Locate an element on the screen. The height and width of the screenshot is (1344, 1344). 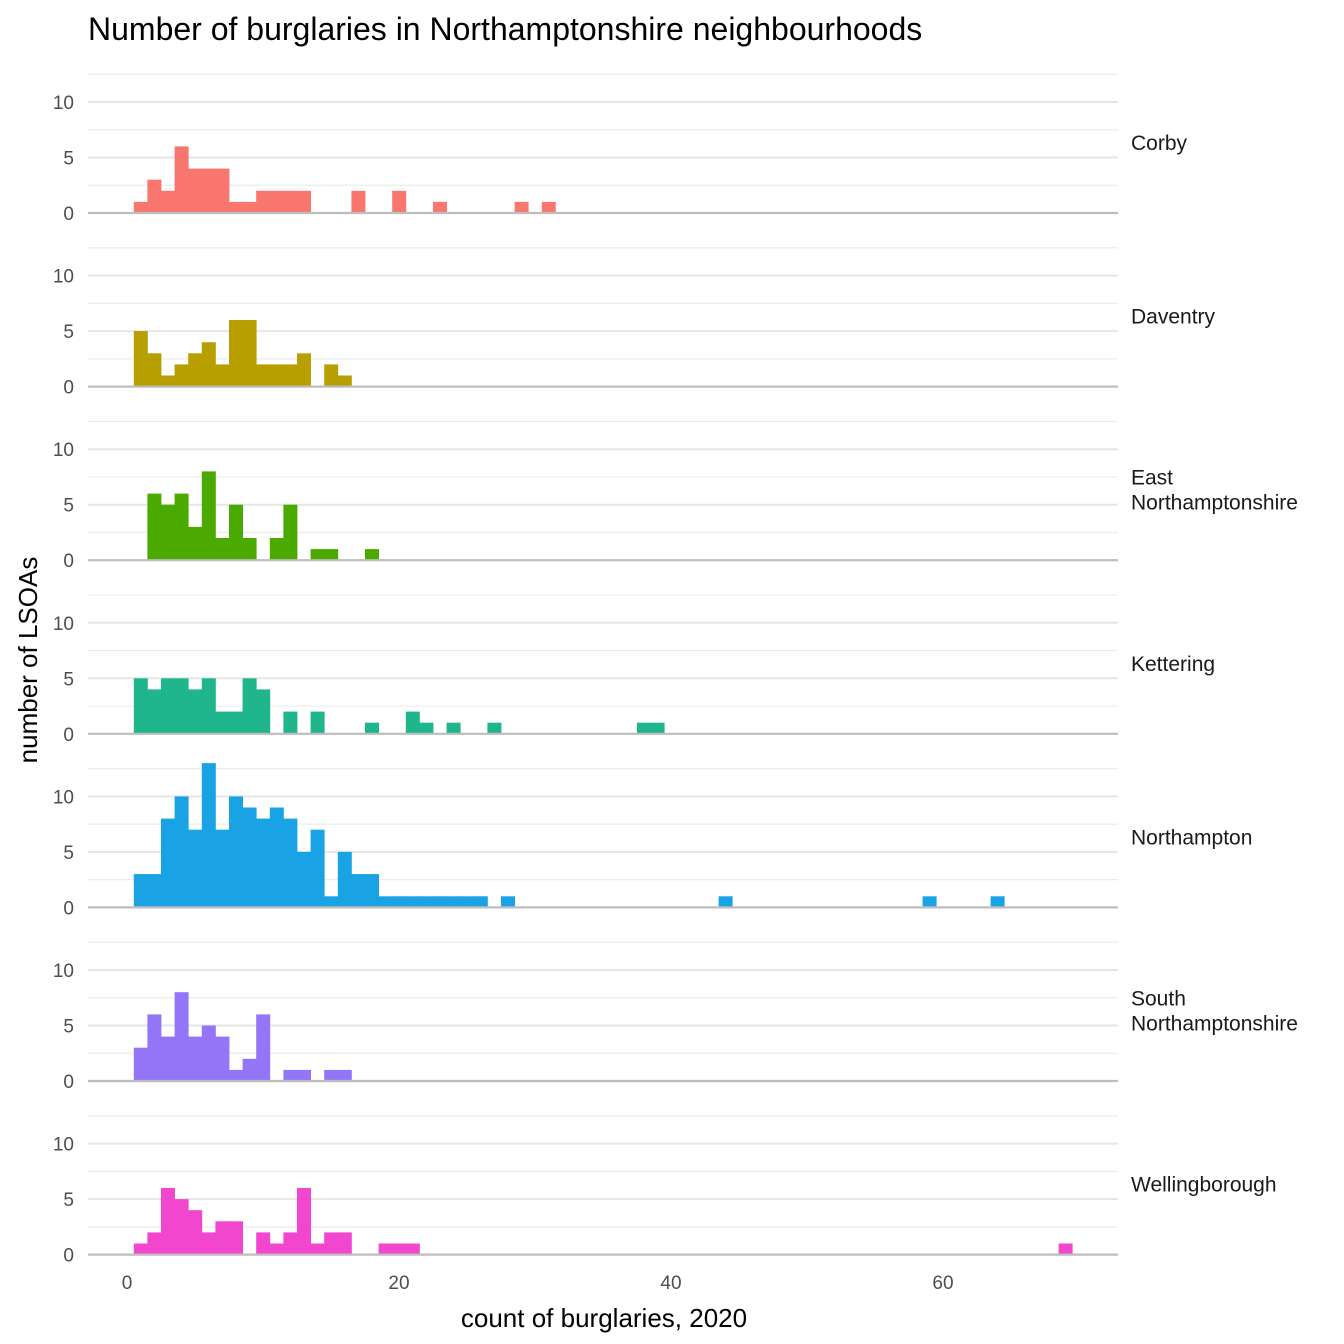
x-tick-label: 60 is located at coordinates (942, 1283).